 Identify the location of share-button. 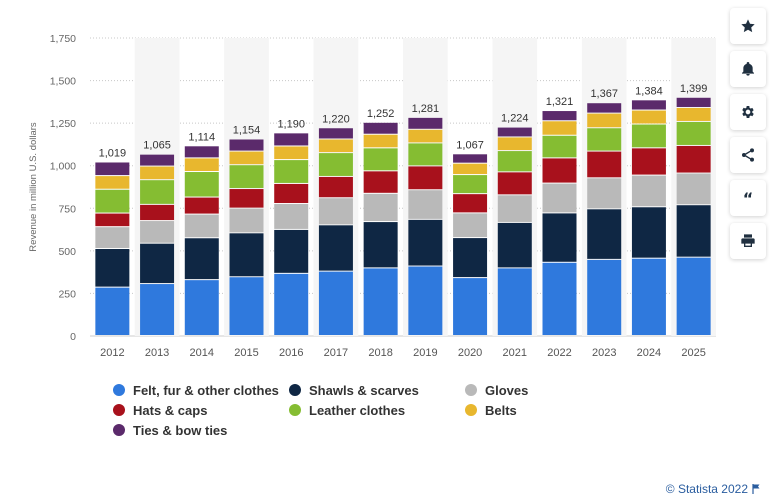
(748, 155).